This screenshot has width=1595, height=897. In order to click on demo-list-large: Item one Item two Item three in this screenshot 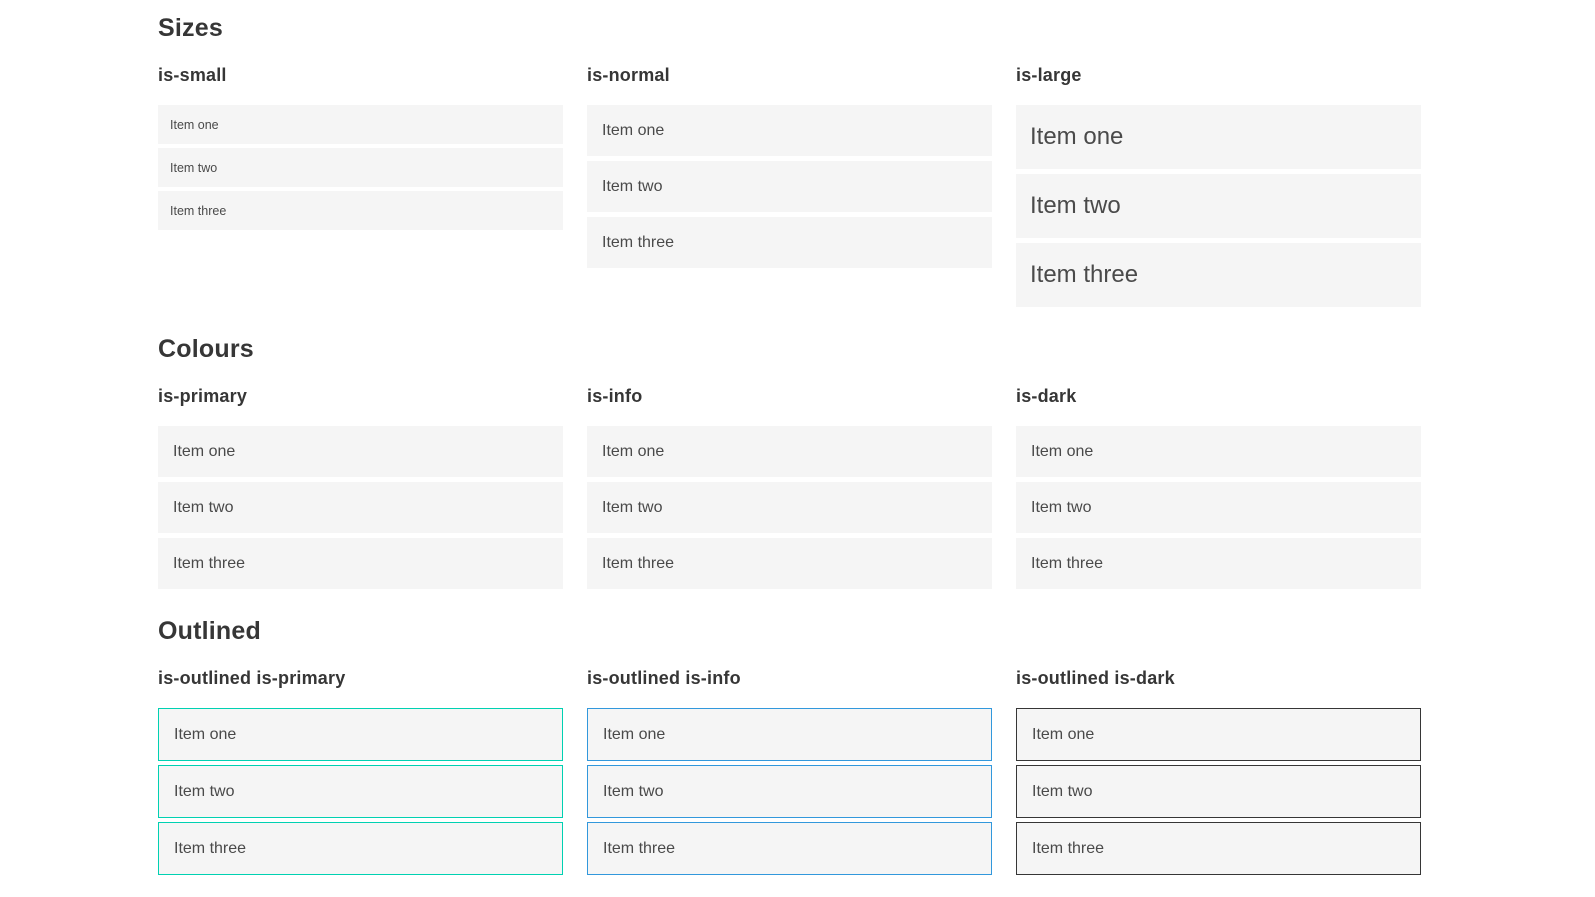, I will do `click(1218, 206)`.